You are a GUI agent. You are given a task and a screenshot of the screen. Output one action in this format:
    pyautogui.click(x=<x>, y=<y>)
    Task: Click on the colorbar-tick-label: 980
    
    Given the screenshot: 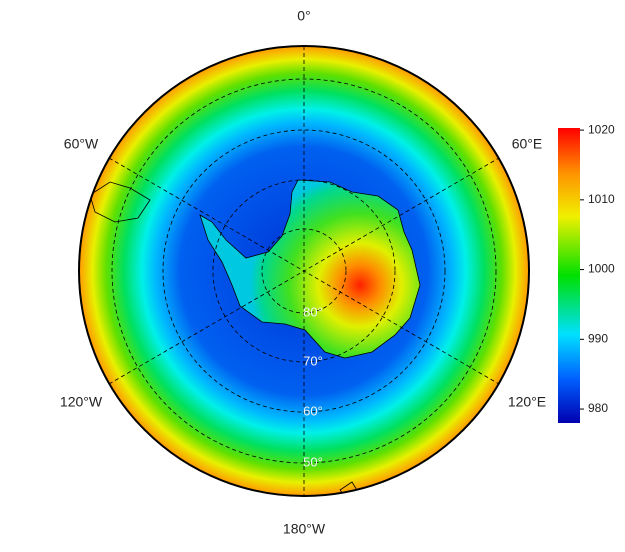 What is the action you would take?
    pyautogui.click(x=598, y=408)
    